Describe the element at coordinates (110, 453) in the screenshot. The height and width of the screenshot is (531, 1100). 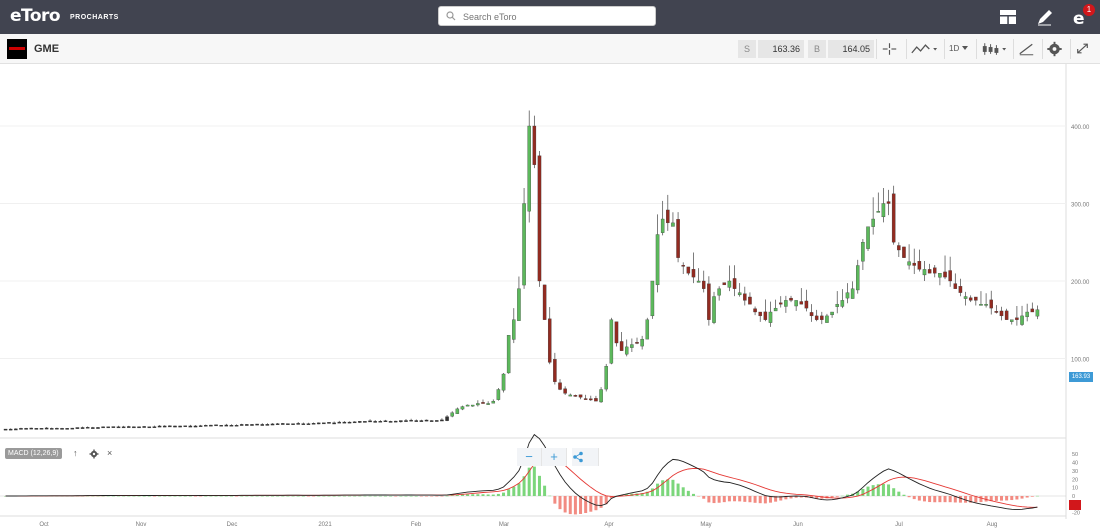
I see `remove-indicator-button: ×` at that location.